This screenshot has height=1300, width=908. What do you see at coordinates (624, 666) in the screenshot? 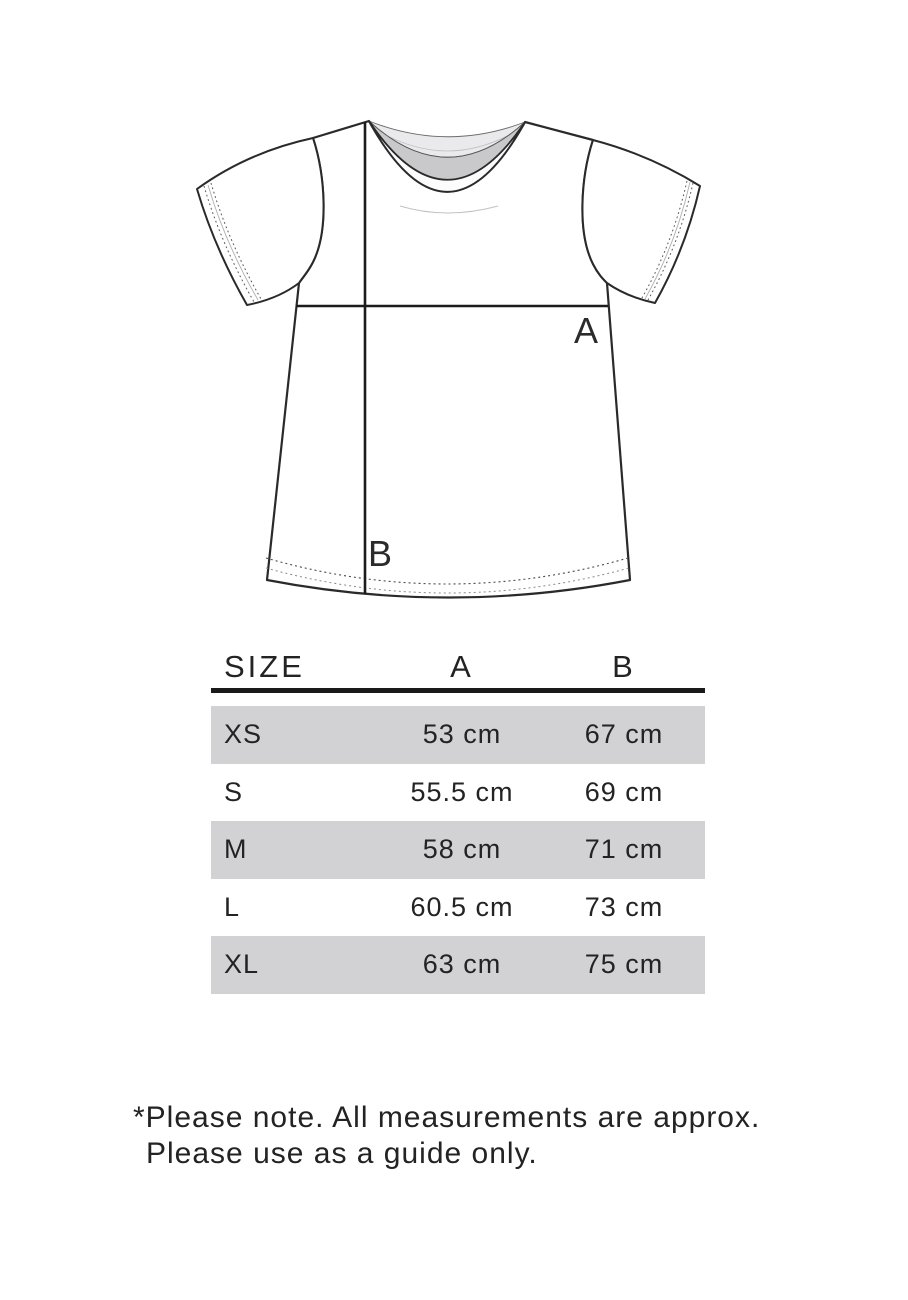
I see `column-header-b: B` at bounding box center [624, 666].